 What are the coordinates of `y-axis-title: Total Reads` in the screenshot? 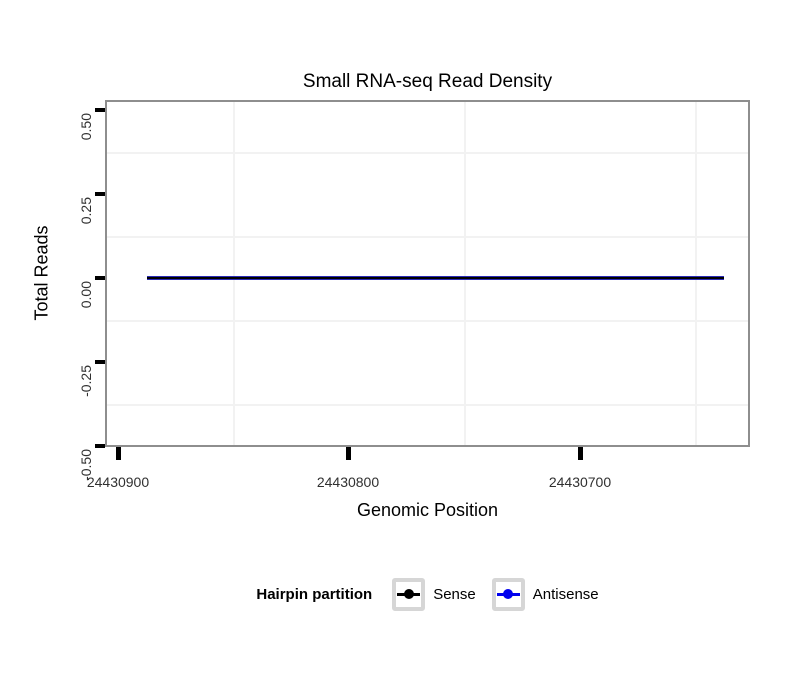 It's located at (41, 273).